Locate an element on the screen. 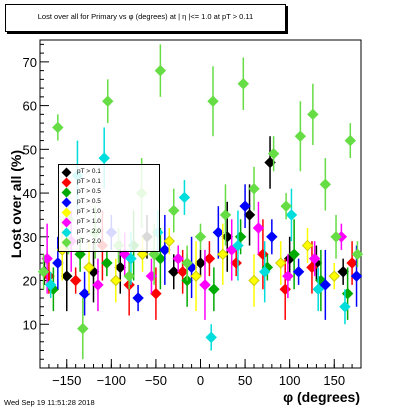 The width and height of the screenshot is (400, 412). y-tick-label: 10 is located at coordinates (30, 324).